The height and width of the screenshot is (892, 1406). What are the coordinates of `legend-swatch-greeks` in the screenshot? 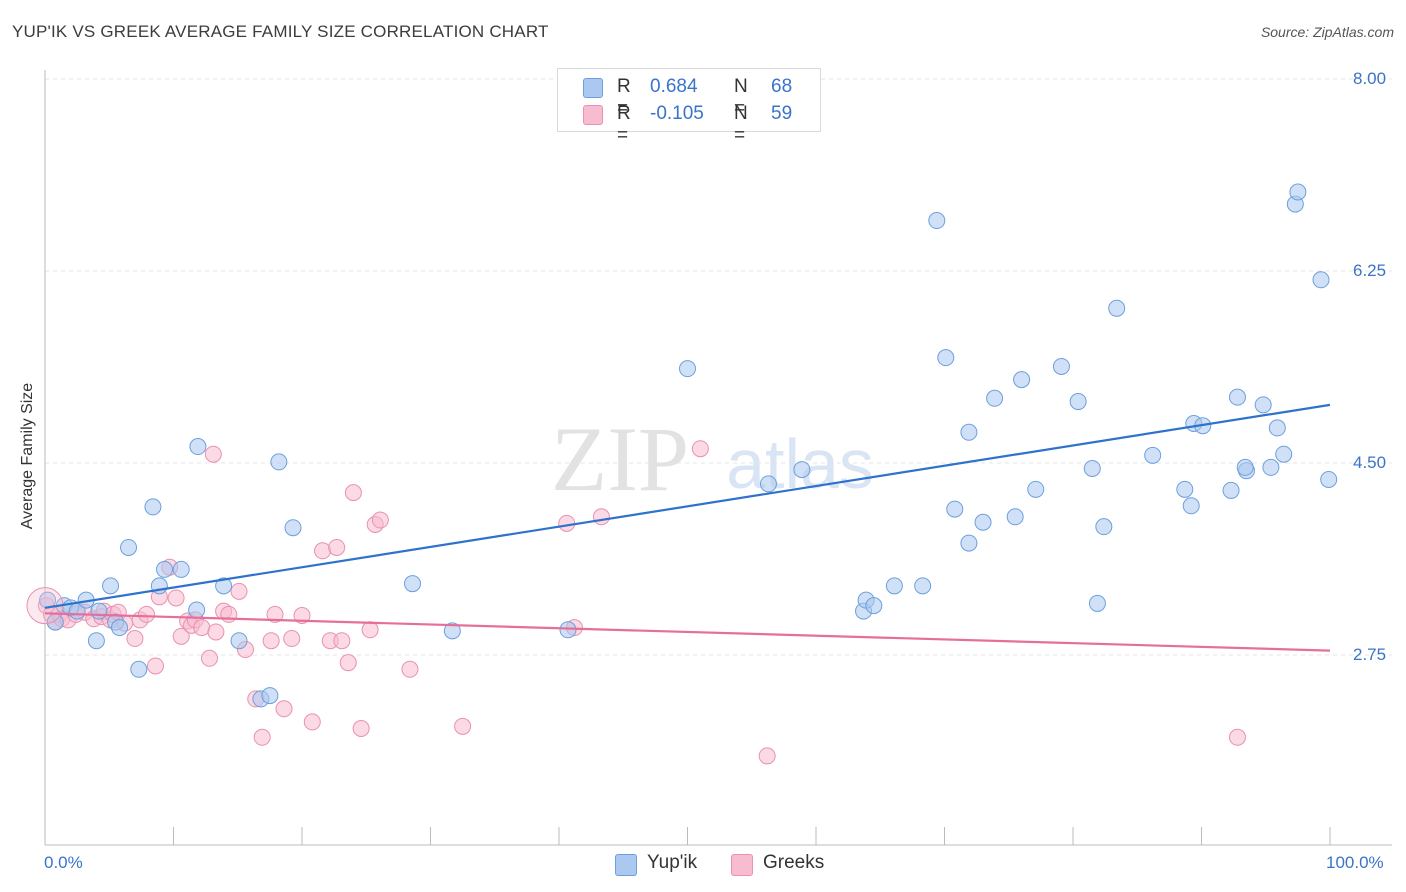 It's located at (593, 115).